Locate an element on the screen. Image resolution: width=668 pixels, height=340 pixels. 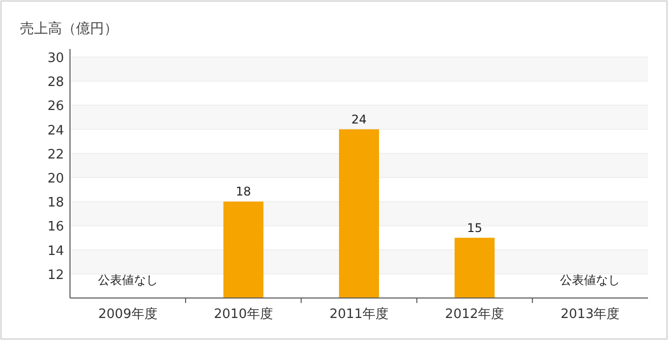
y-tick-label: 22 is located at coordinates (55, 154).